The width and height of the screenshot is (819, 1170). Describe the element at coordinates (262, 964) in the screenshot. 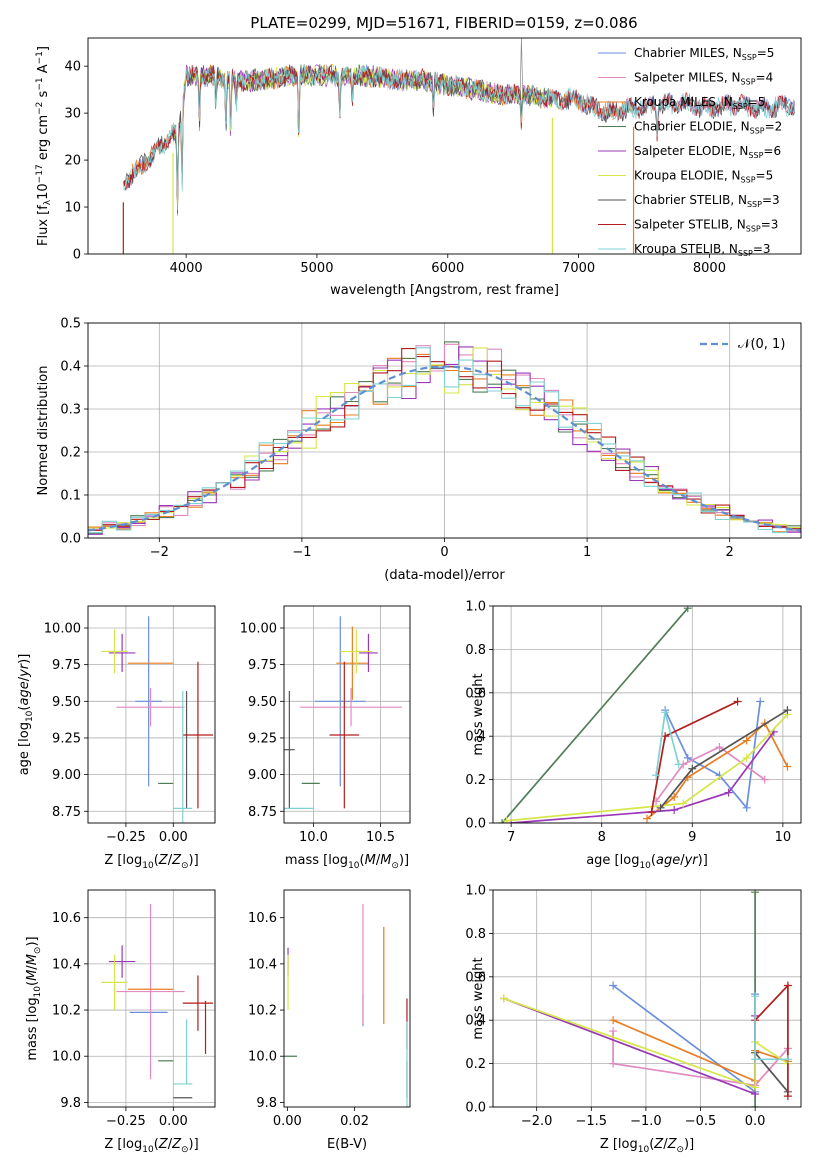

I see `y-tick-label: 10.4` at that location.